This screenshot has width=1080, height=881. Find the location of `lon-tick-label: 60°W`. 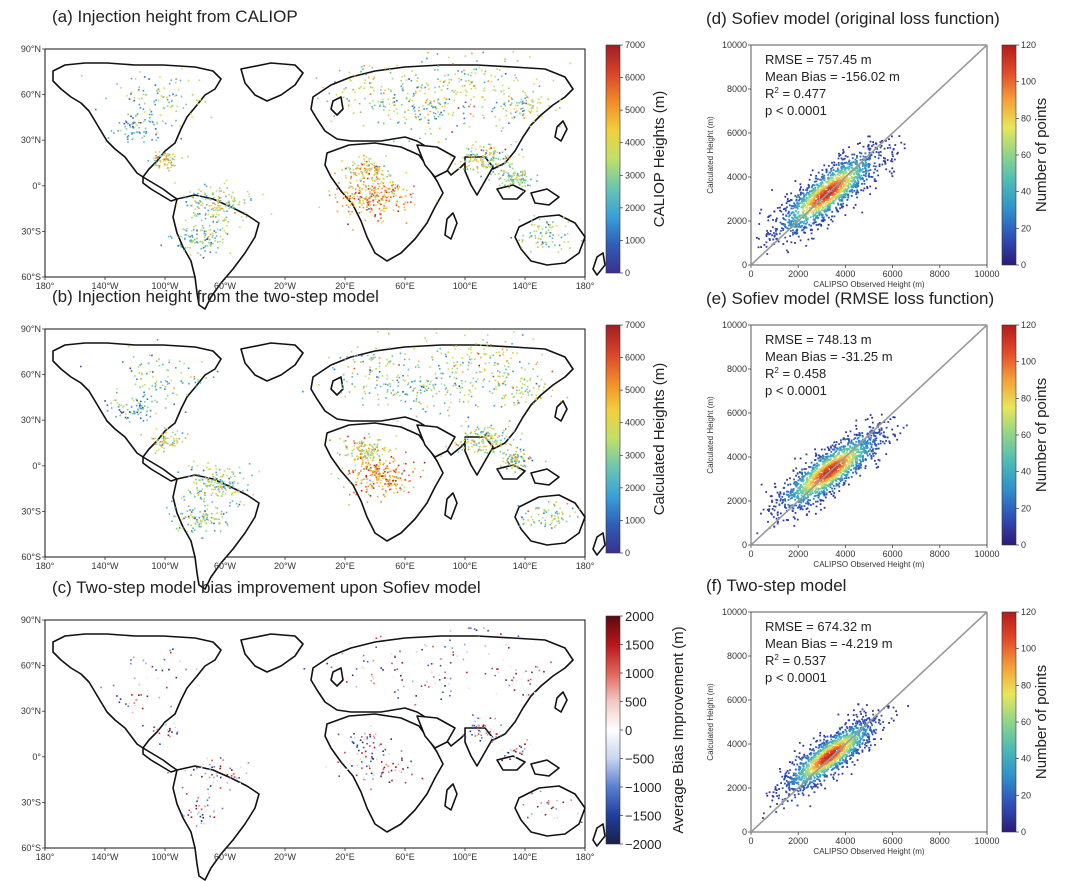

lon-tick-label: 60°W is located at coordinates (225, 566).